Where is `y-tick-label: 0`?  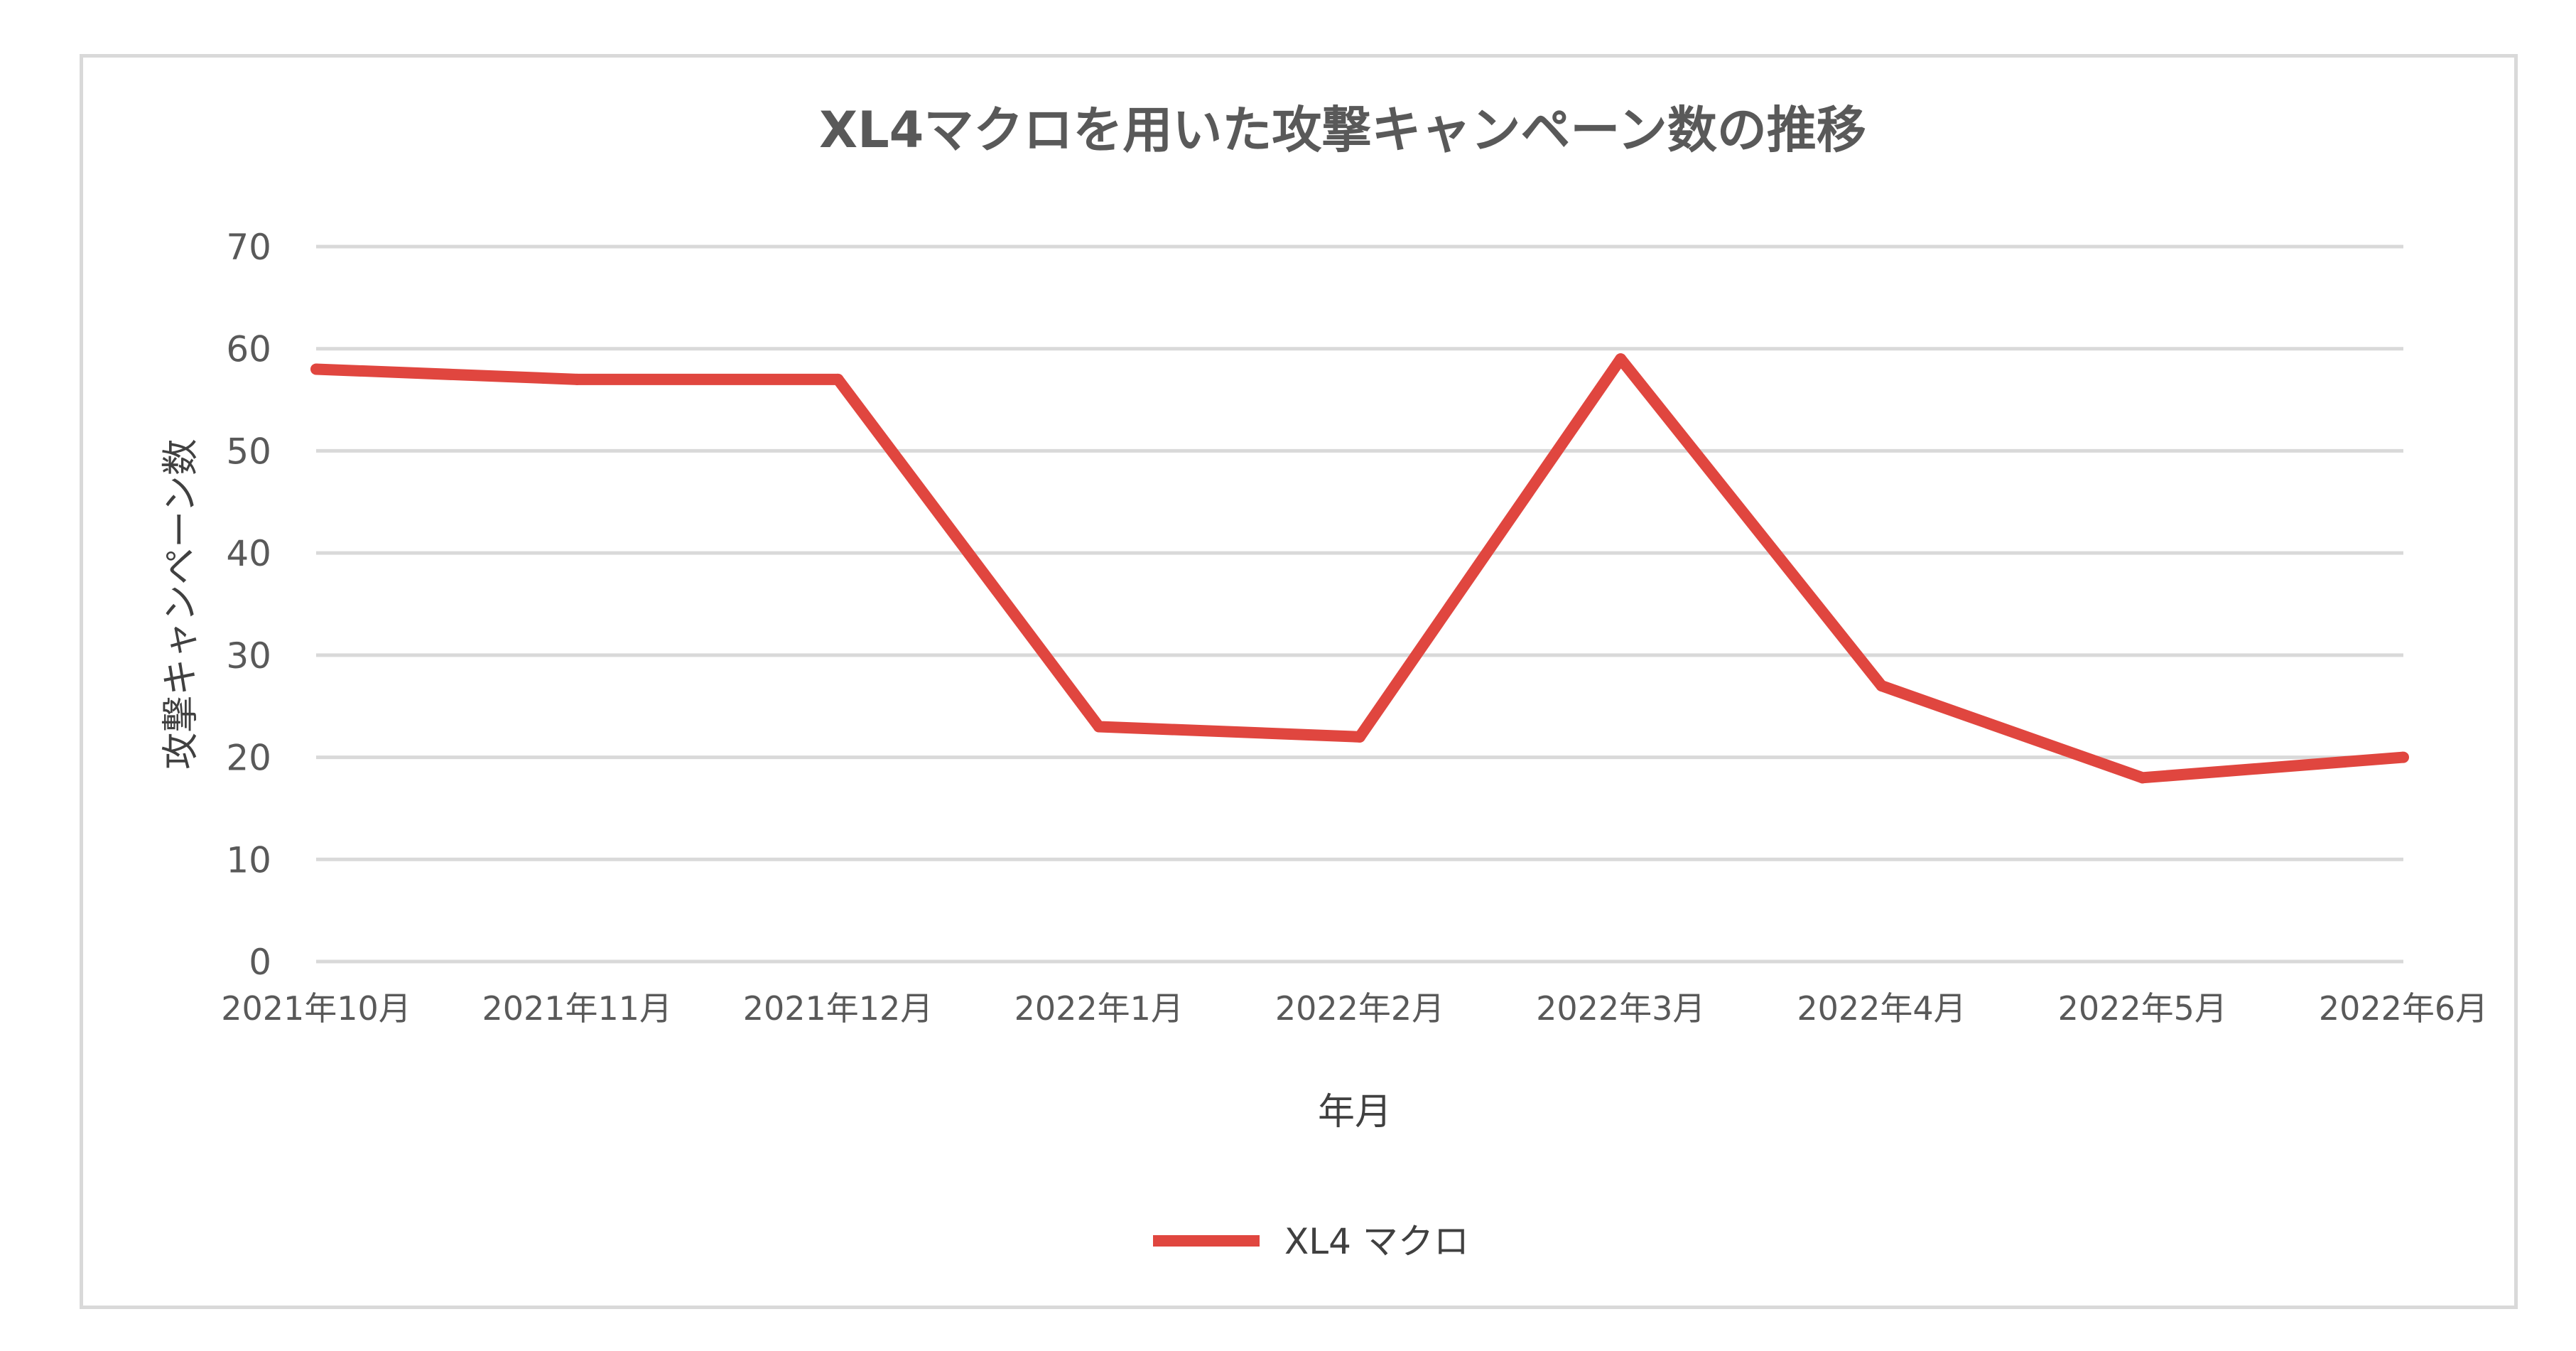
y-tick-label: 0 is located at coordinates (260, 962).